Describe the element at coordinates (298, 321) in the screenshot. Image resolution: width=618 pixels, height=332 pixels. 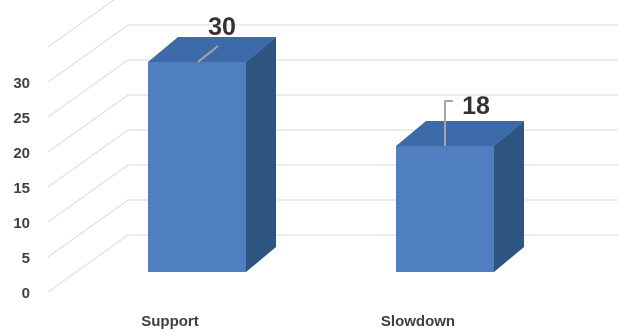
I see `category-labels: Support Slowdown` at that location.